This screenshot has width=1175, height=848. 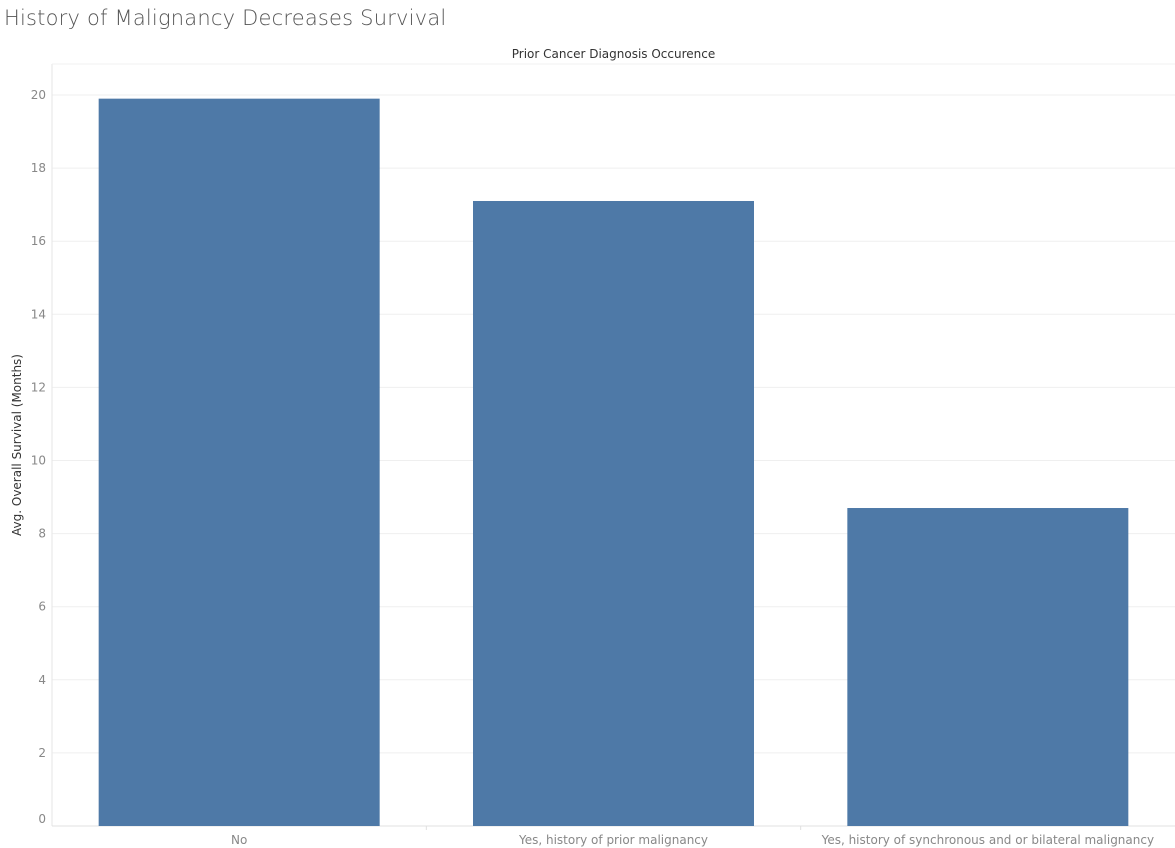 I want to click on y-tick-label: 4, so click(x=42, y=680).